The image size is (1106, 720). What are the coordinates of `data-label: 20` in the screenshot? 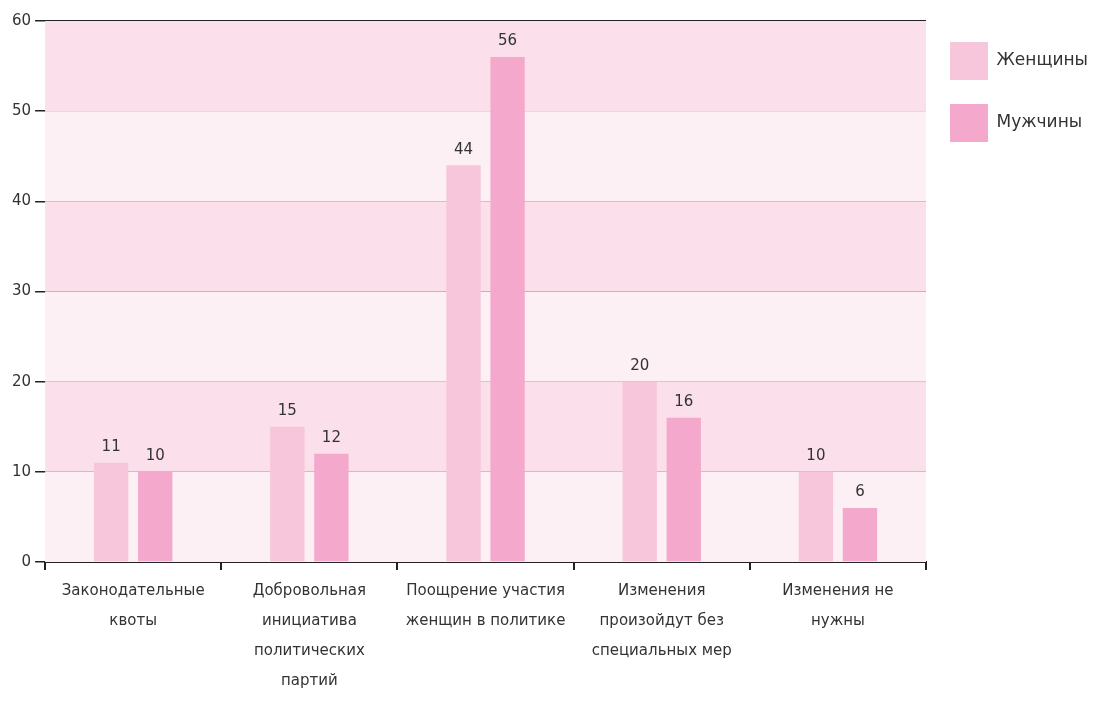 It's located at (640, 365).